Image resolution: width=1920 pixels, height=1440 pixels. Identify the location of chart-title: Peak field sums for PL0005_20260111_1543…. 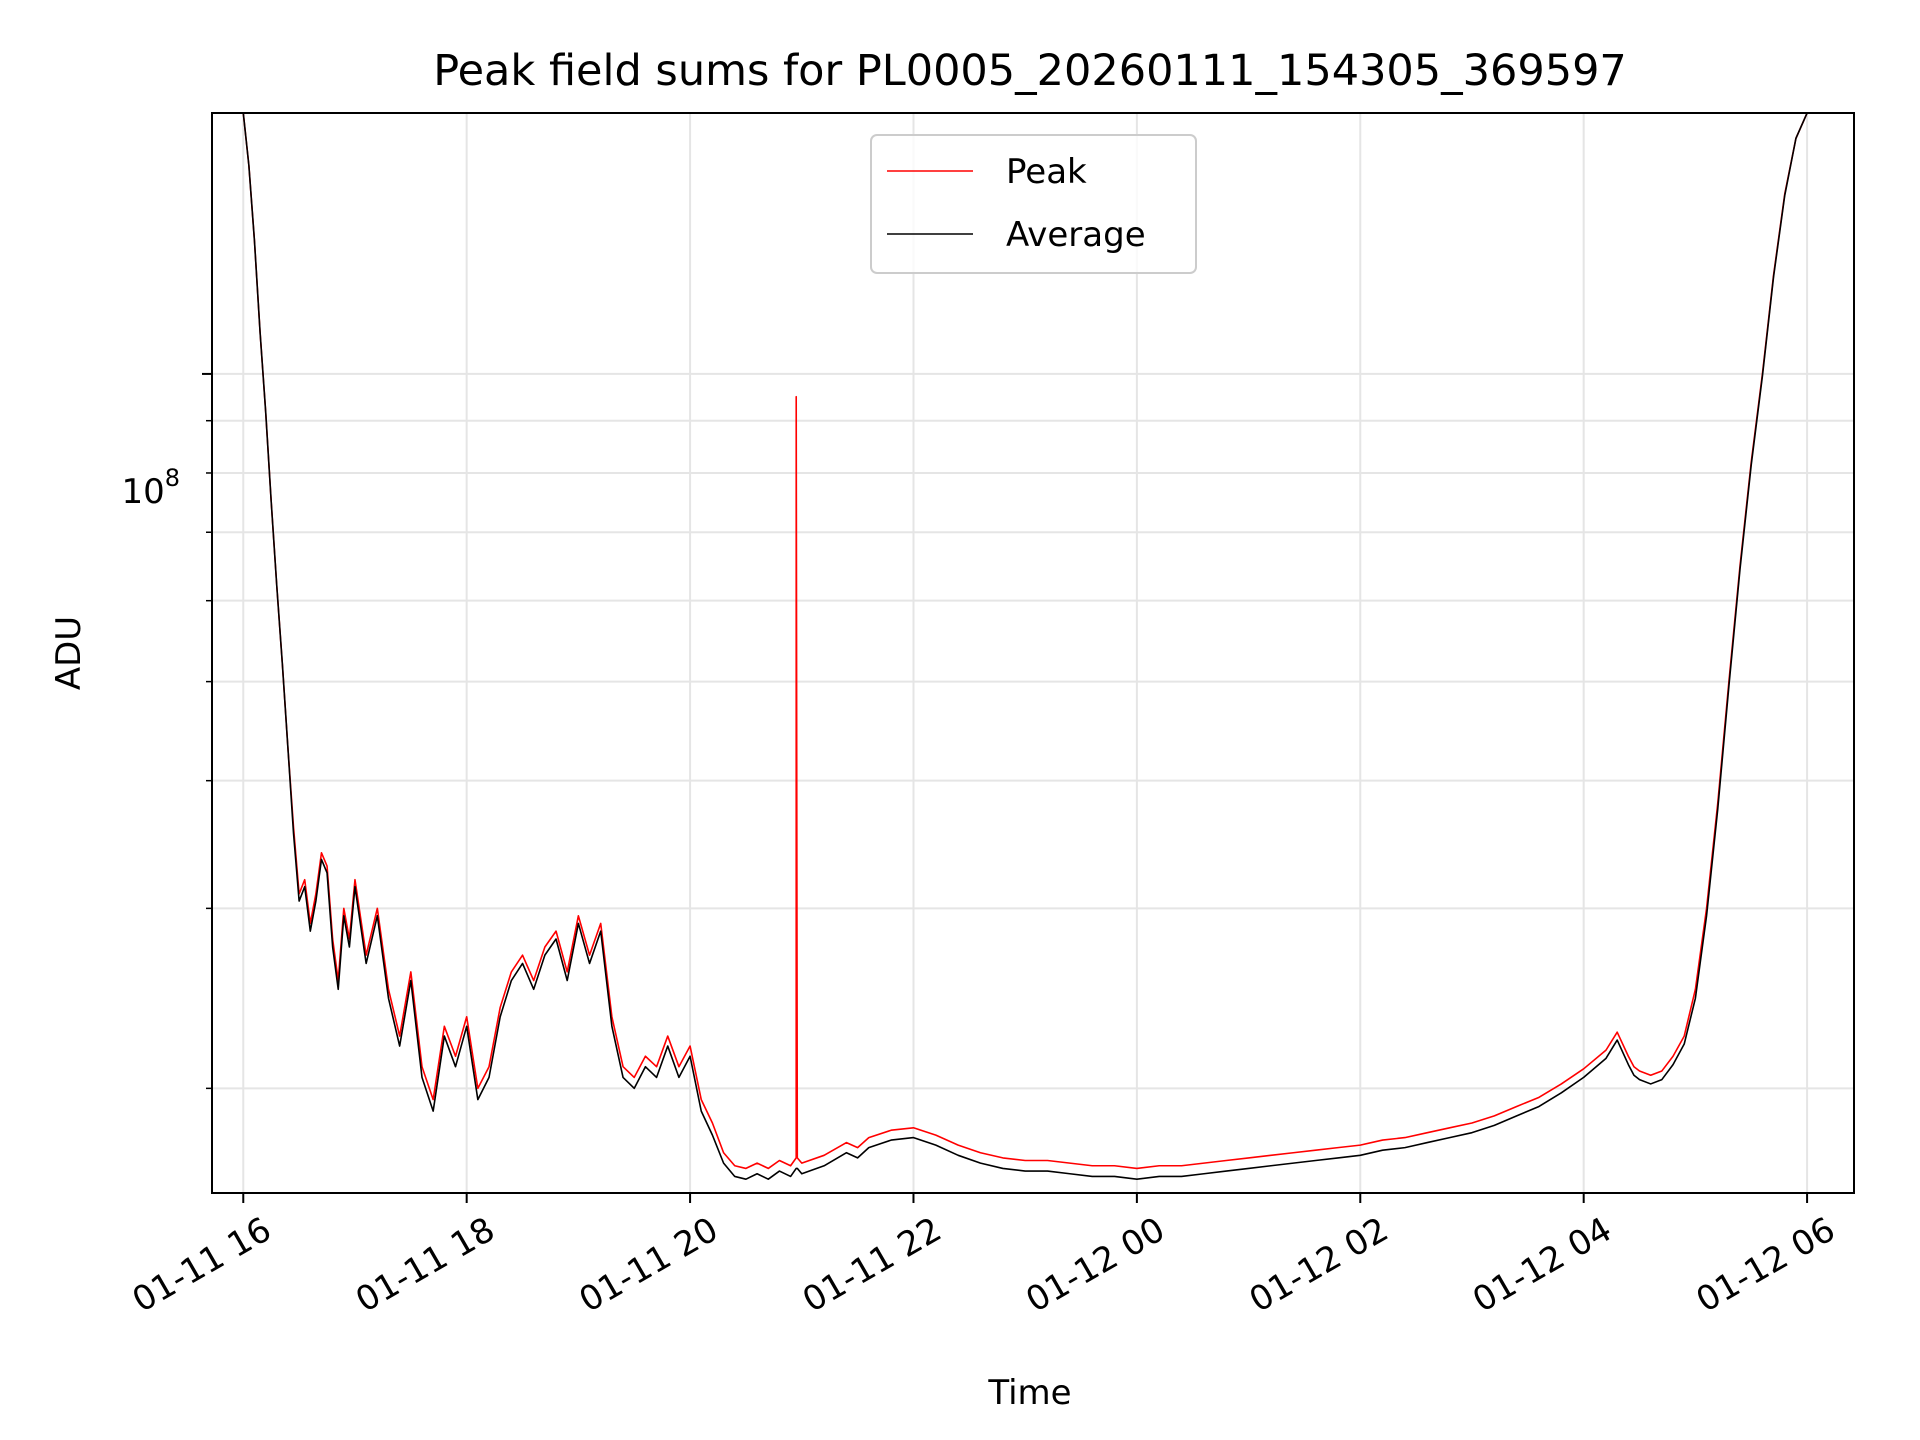
(1030, 71).